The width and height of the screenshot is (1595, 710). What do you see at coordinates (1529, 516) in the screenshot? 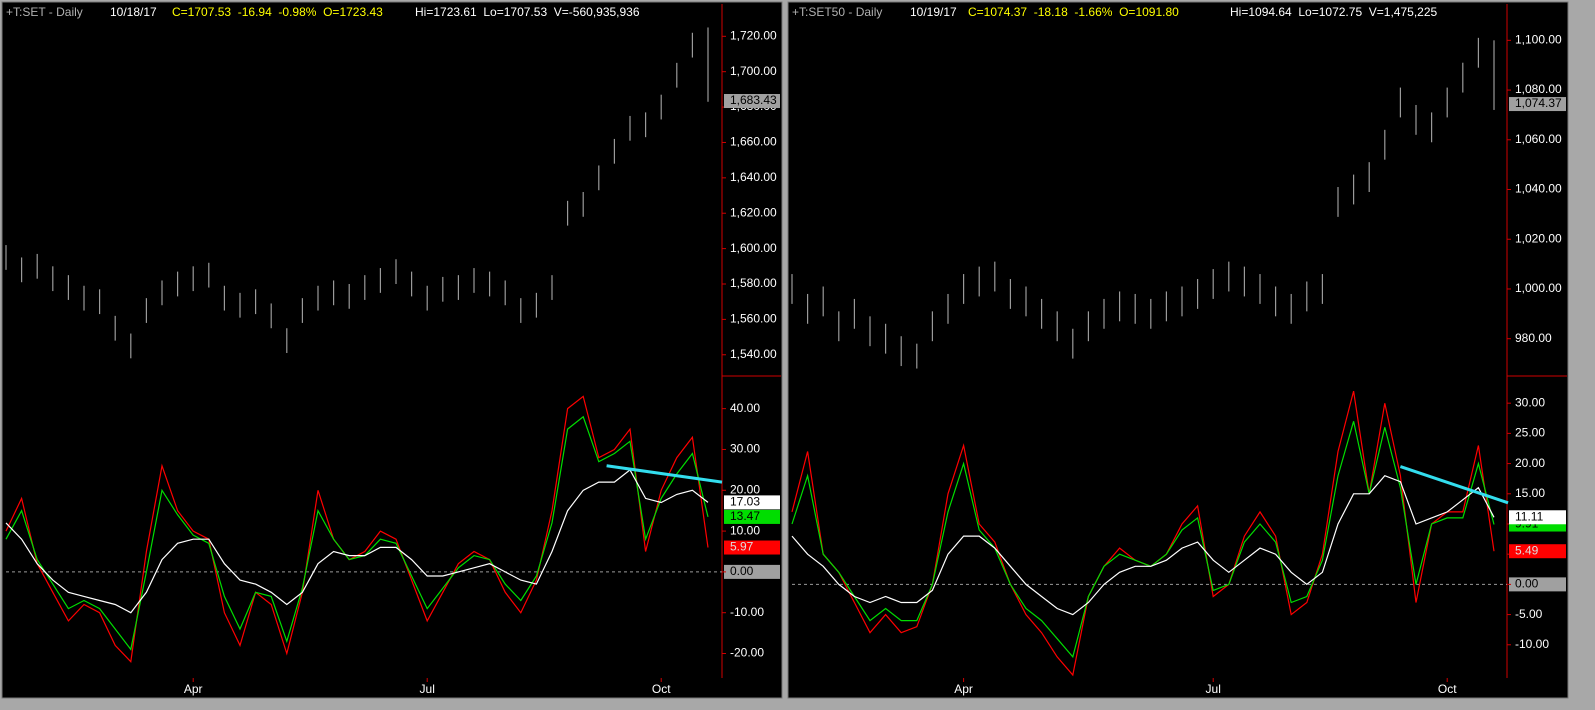
I see `value-flag-label: 11.11` at bounding box center [1529, 516].